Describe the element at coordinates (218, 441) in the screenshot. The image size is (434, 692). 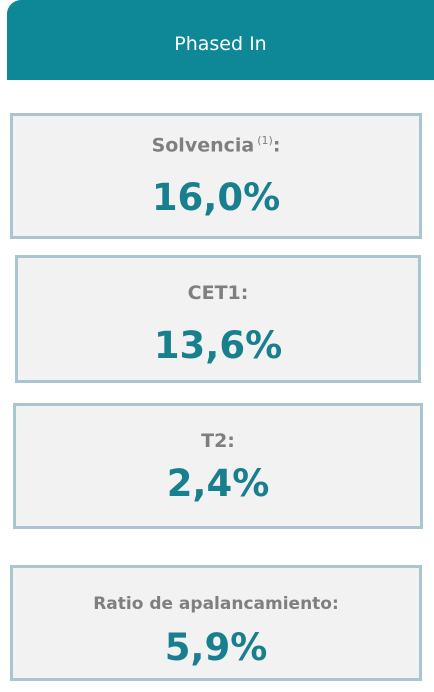
I see `card-label: T2:` at that location.